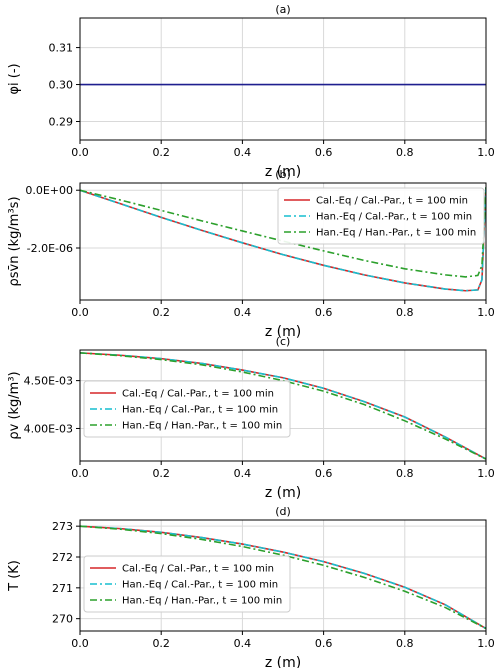 This screenshot has width=500, height=668. I want to click on y-tick-label: 0.31, so click(61, 48).